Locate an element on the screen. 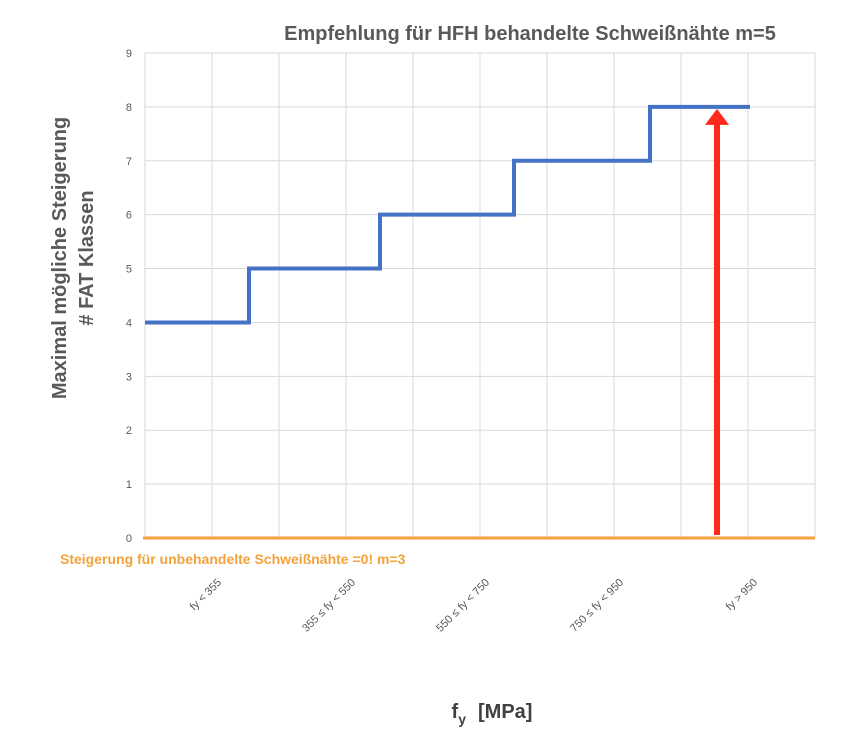 The height and width of the screenshot is (739, 842). x-tick-label: fy > 950 is located at coordinates (742, 595).